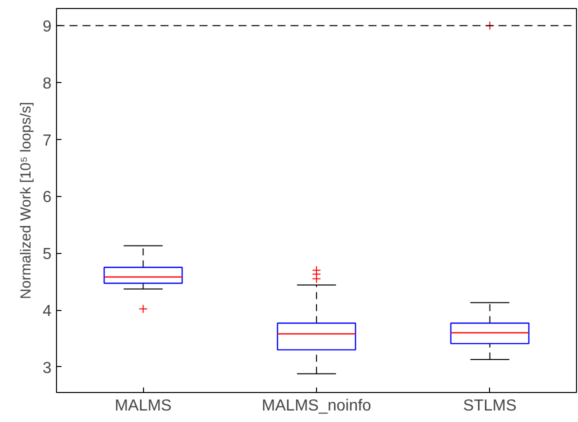 The height and width of the screenshot is (422, 578). What do you see at coordinates (47, 255) in the screenshot?
I see `y-tick-label: 5` at bounding box center [47, 255].